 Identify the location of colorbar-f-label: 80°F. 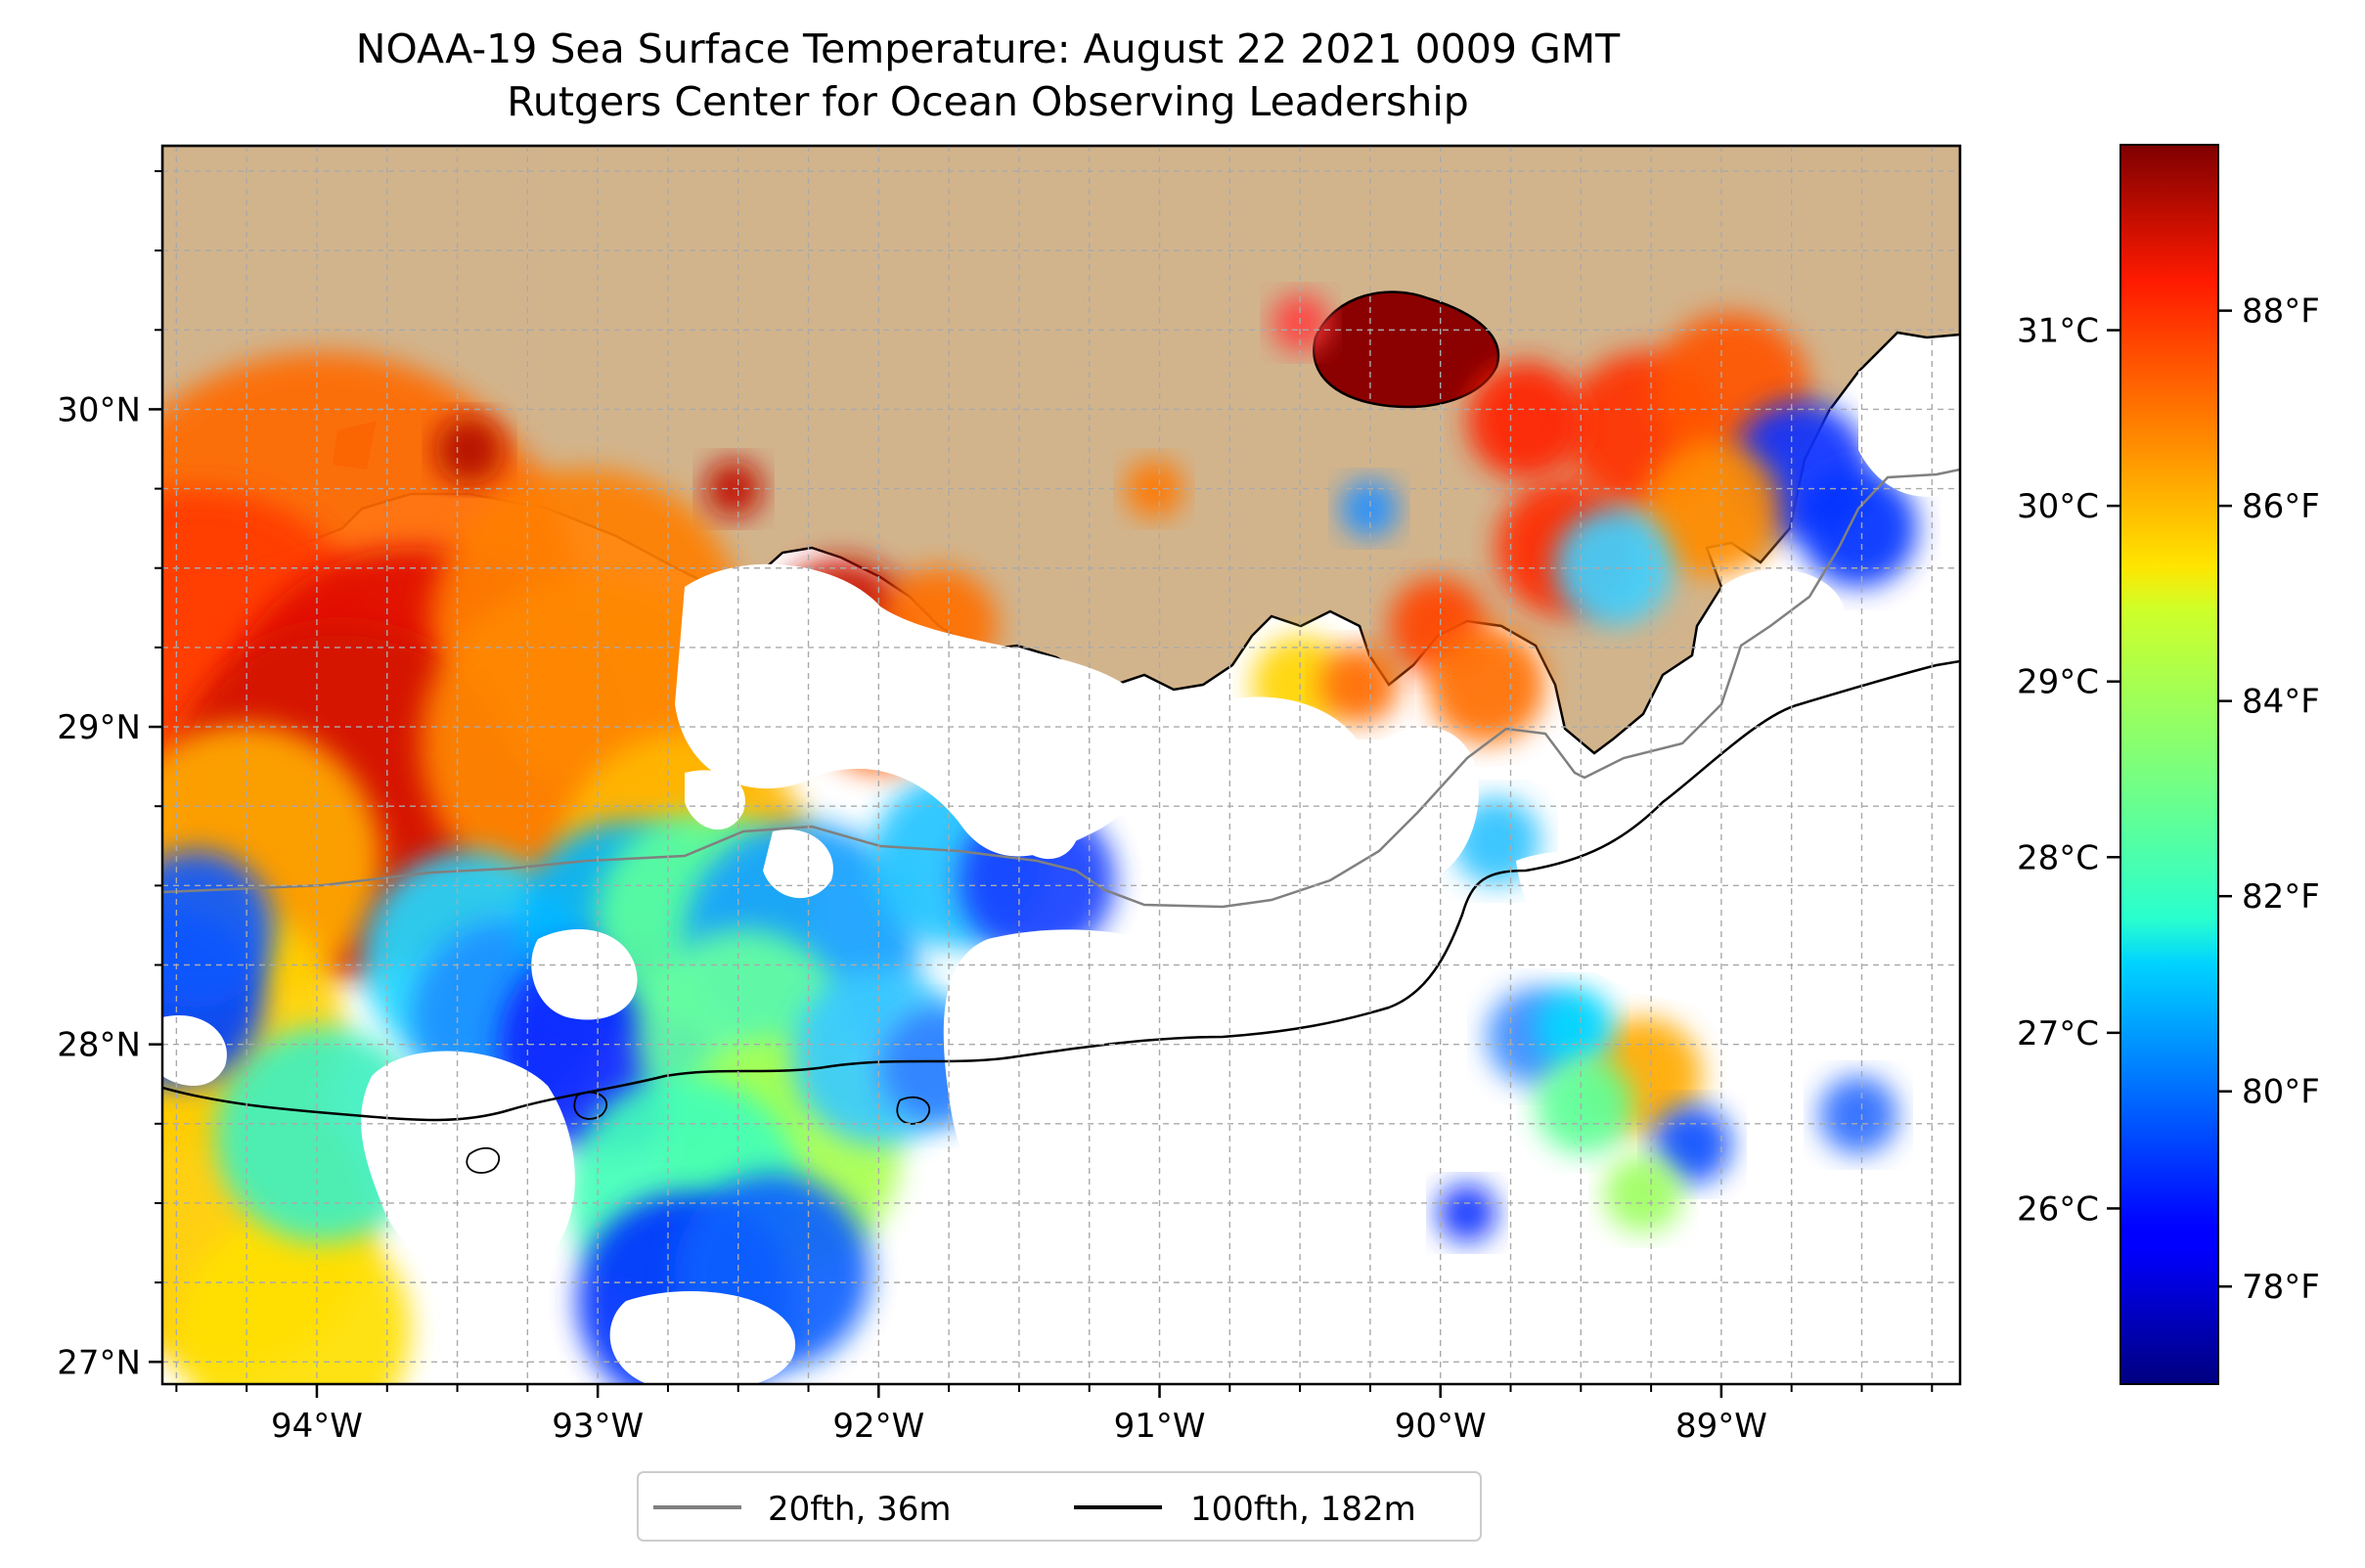
(2281, 1092).